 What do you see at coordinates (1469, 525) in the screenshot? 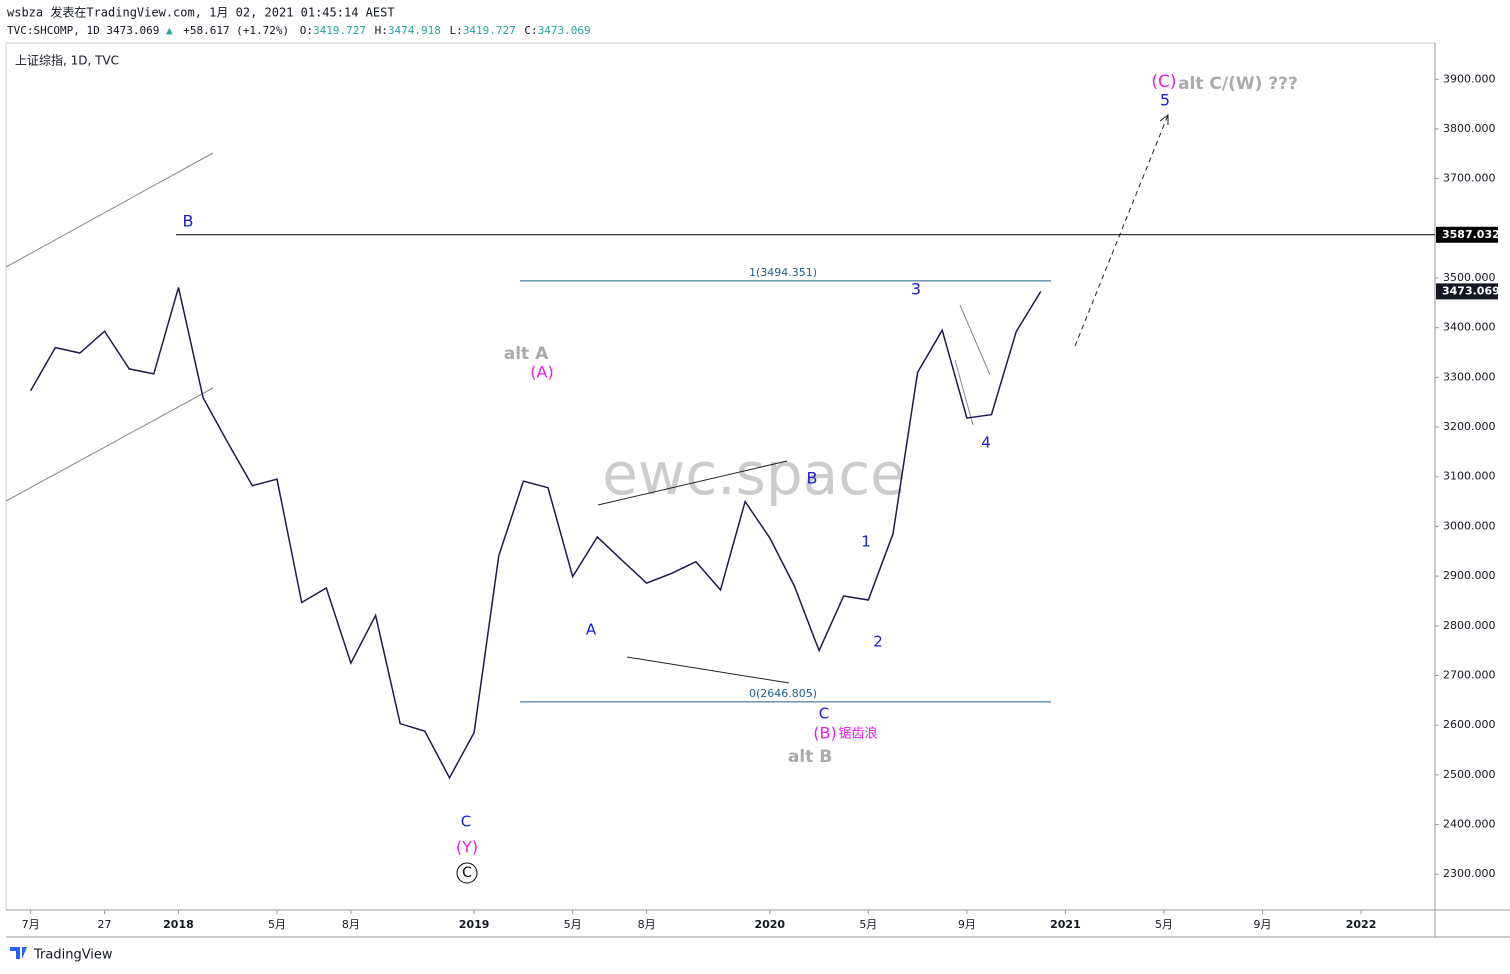
I see `y-tick-label: 3000.000` at bounding box center [1469, 525].